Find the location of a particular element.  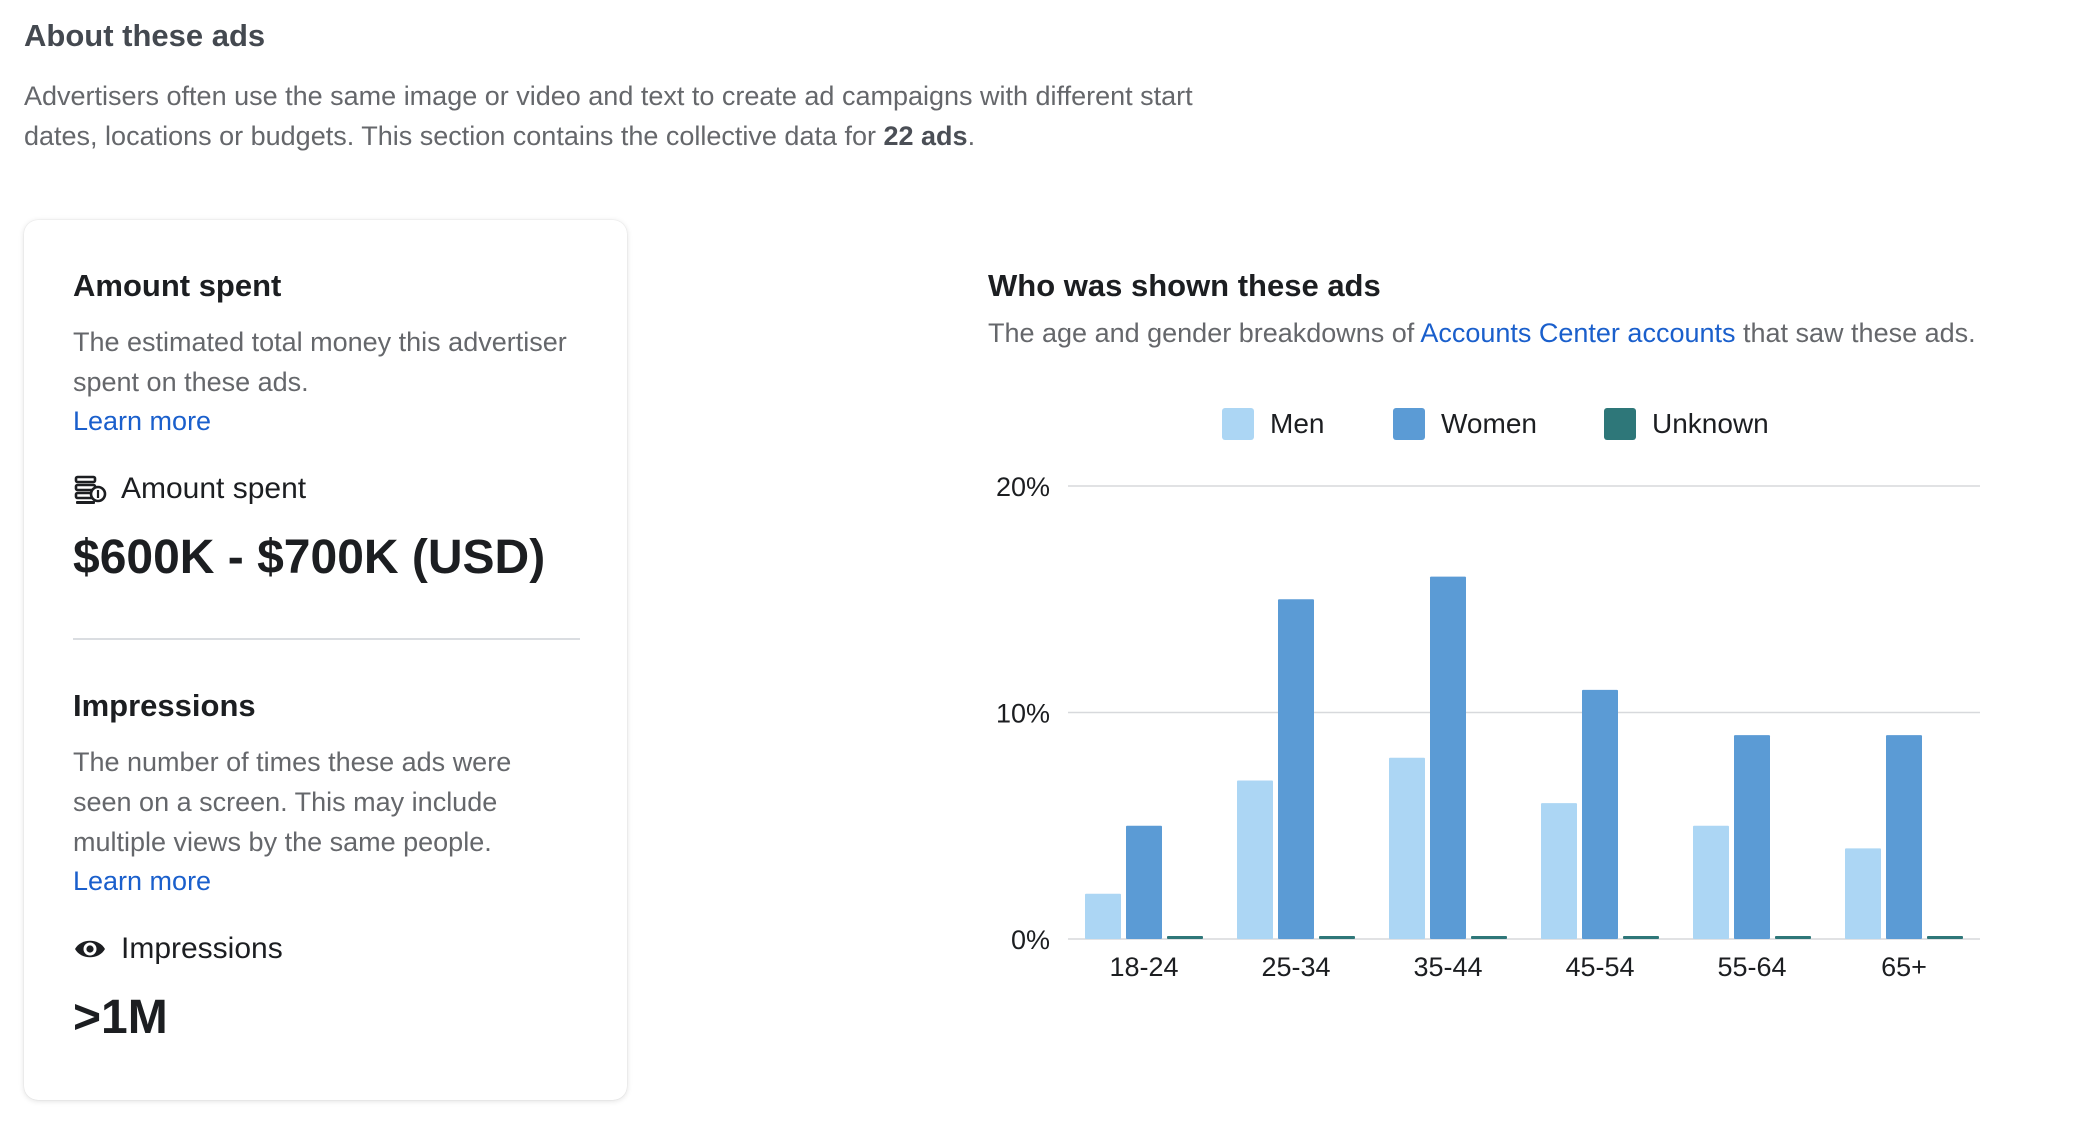

legend-item-men: Men is located at coordinates (1273, 424).